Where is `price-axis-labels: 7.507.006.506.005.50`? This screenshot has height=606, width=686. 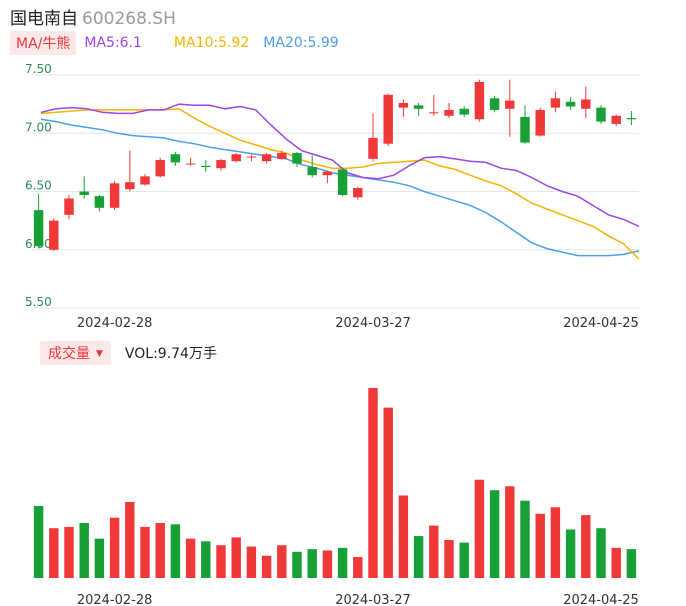 price-axis-labels: 7.507.006.506.005.50 is located at coordinates (38, 185).